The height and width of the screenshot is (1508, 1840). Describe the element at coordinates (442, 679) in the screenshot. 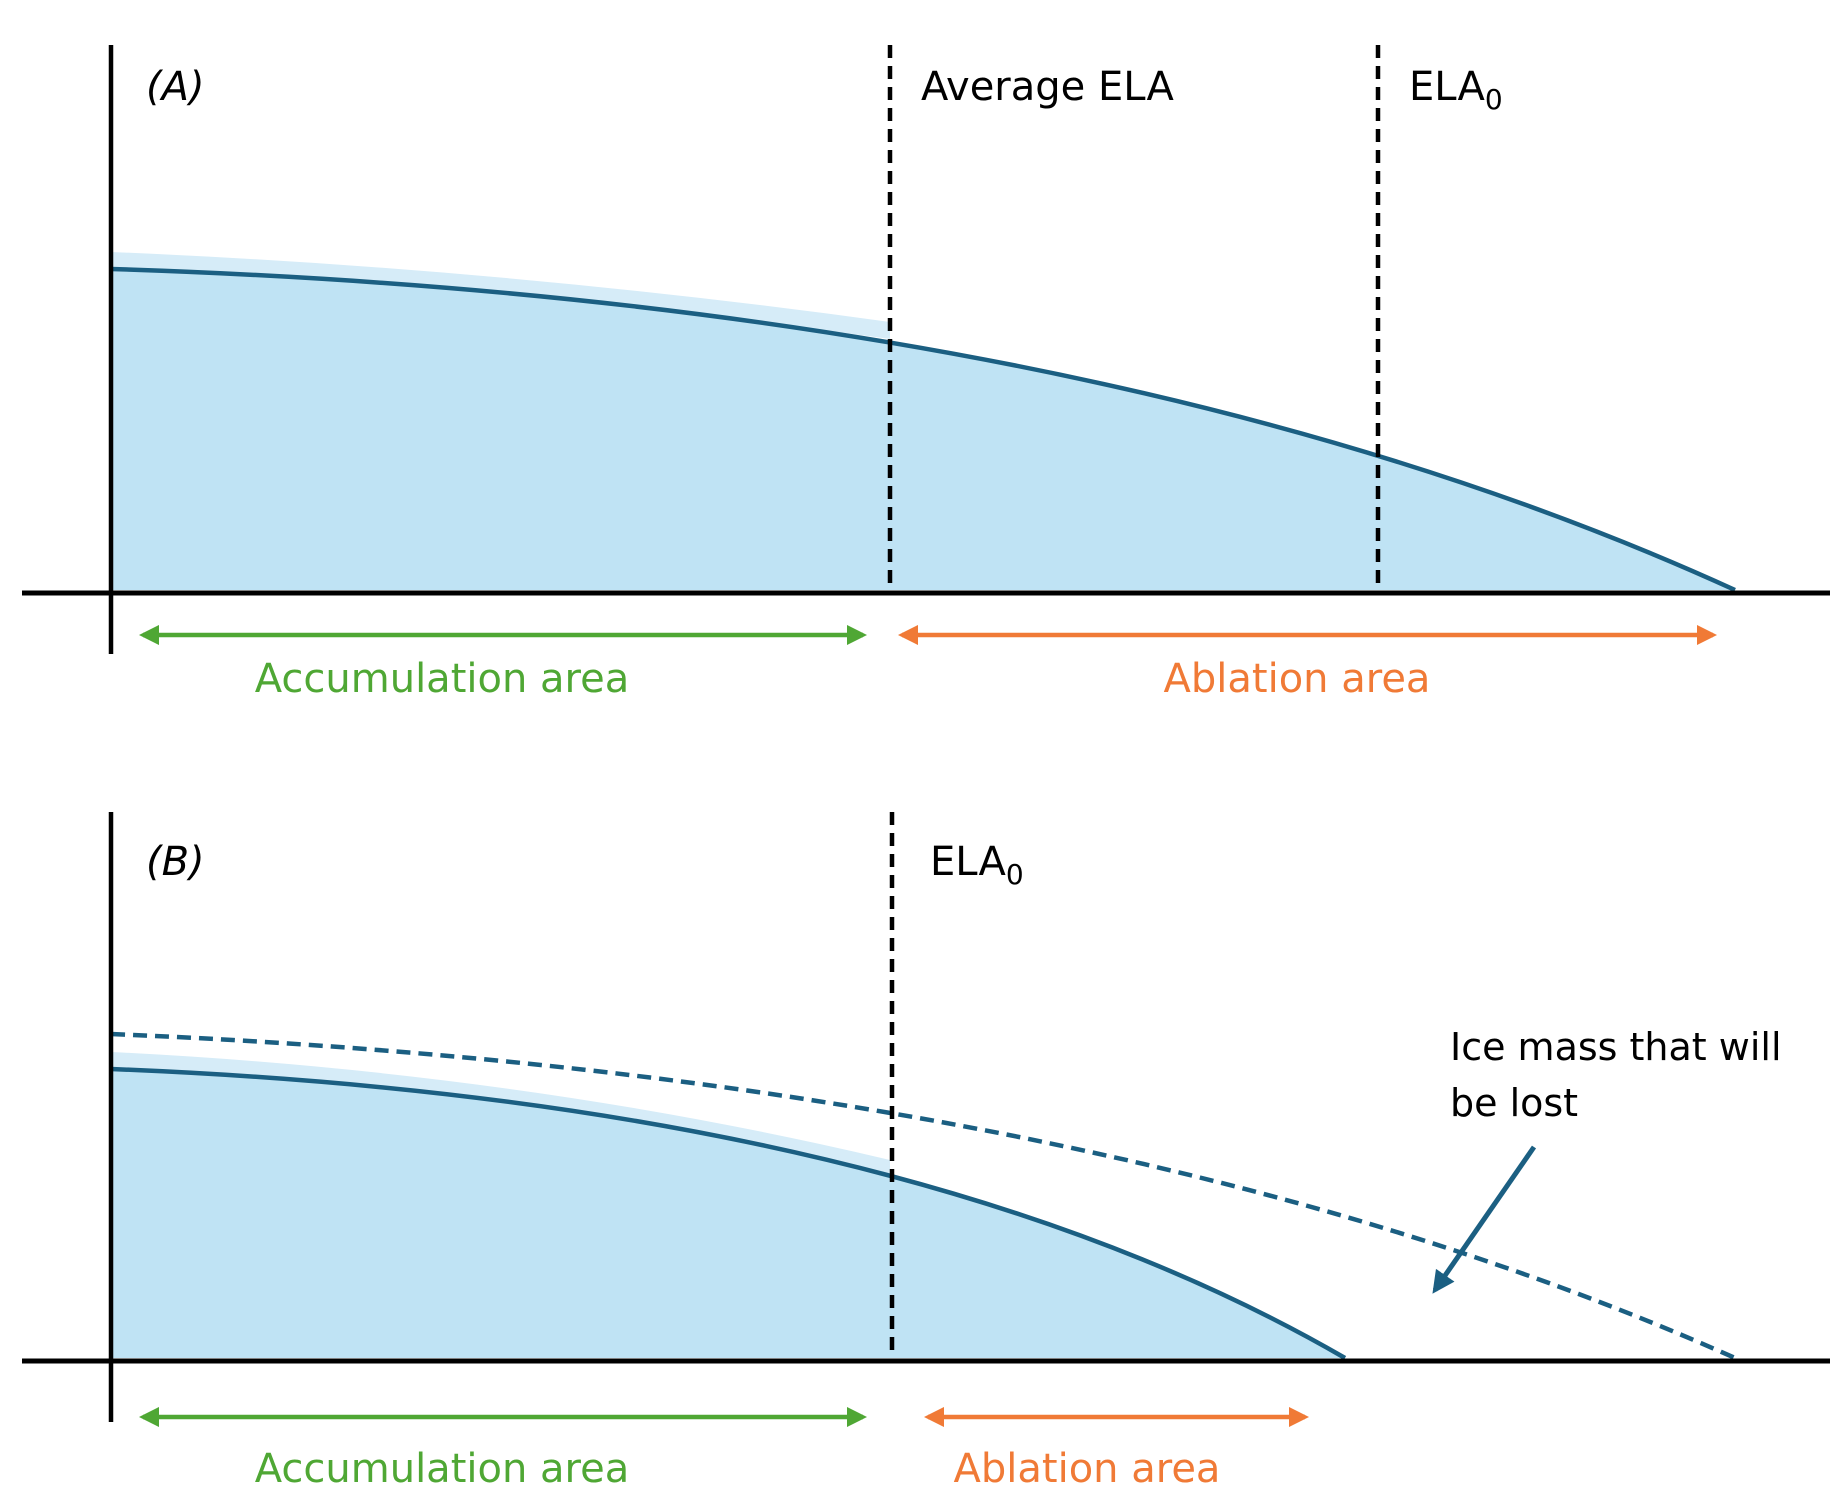

I see `panel-a-accumulation-label: Accumulation area` at that location.